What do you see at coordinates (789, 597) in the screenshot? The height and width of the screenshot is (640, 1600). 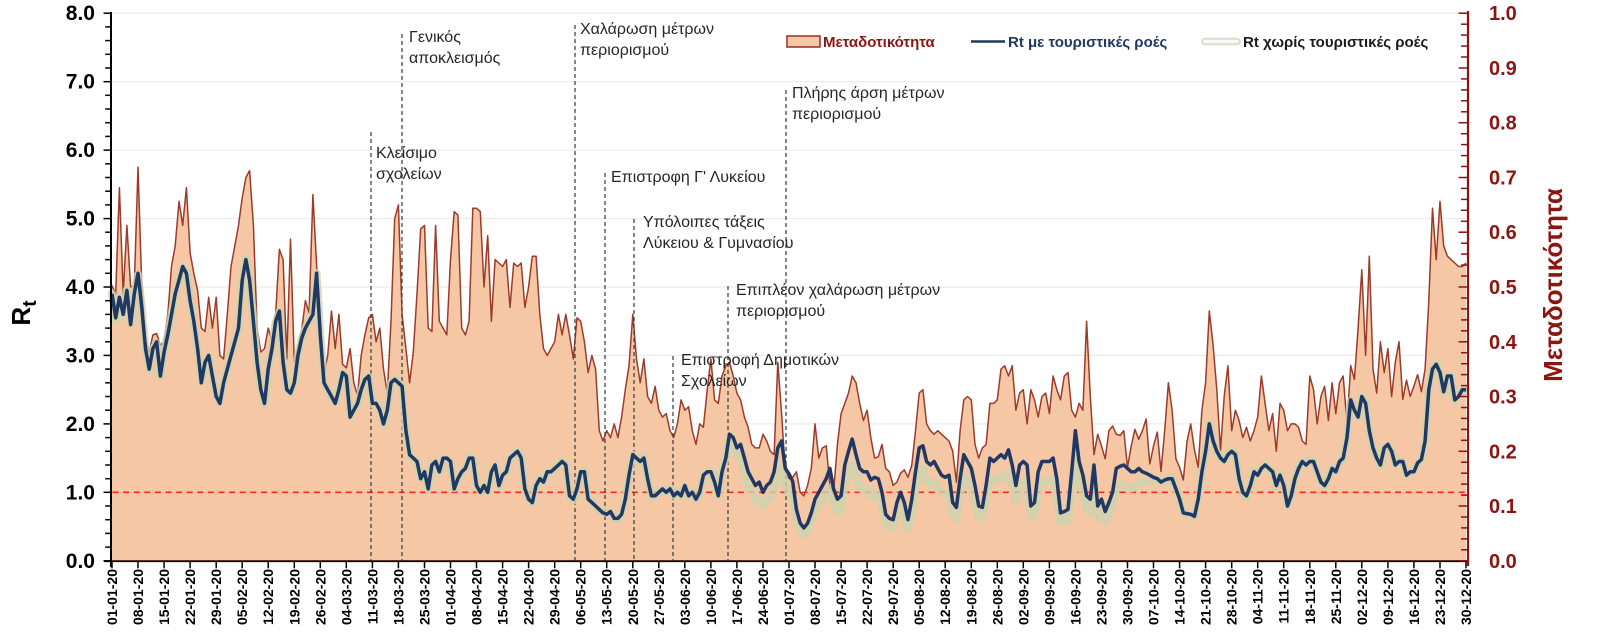 I see `svg-text: 01-07-20` at bounding box center [789, 597].